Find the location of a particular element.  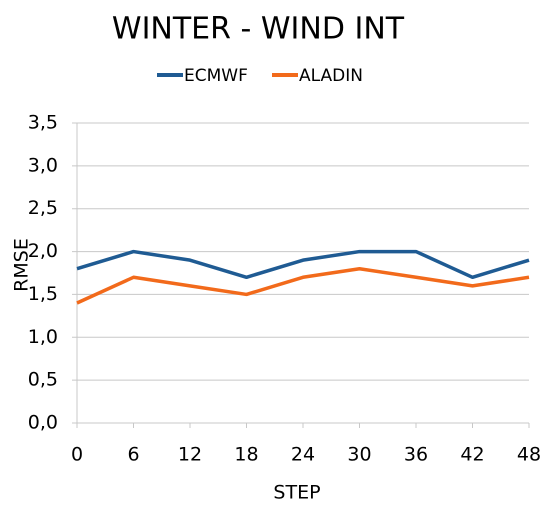

chart-title: WINTER - WIND INT is located at coordinates (258, 29).